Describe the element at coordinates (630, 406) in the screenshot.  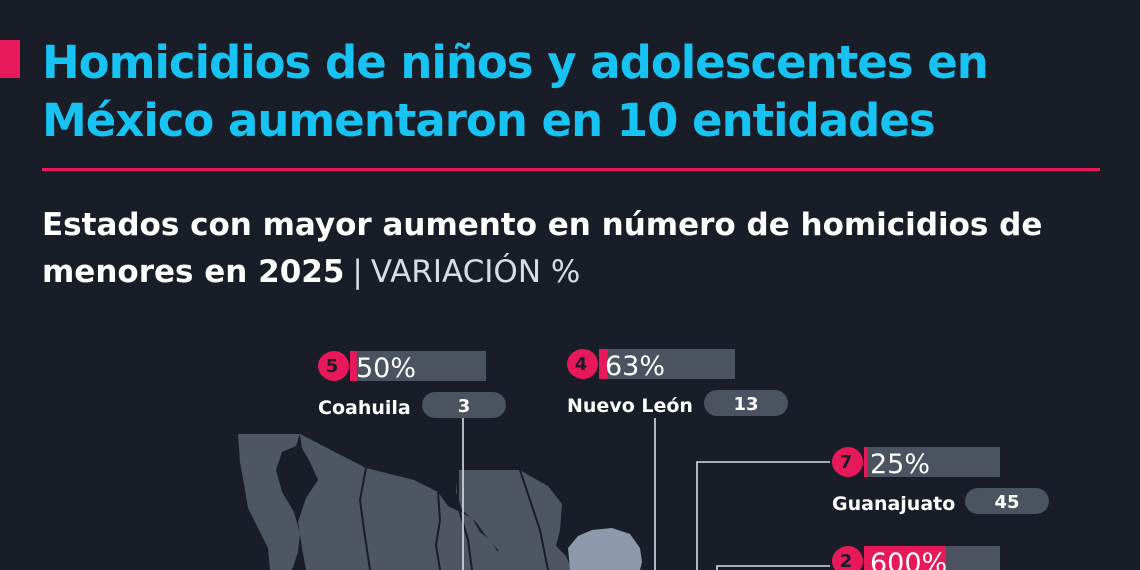
I see `state-label: Nuevo León` at that location.